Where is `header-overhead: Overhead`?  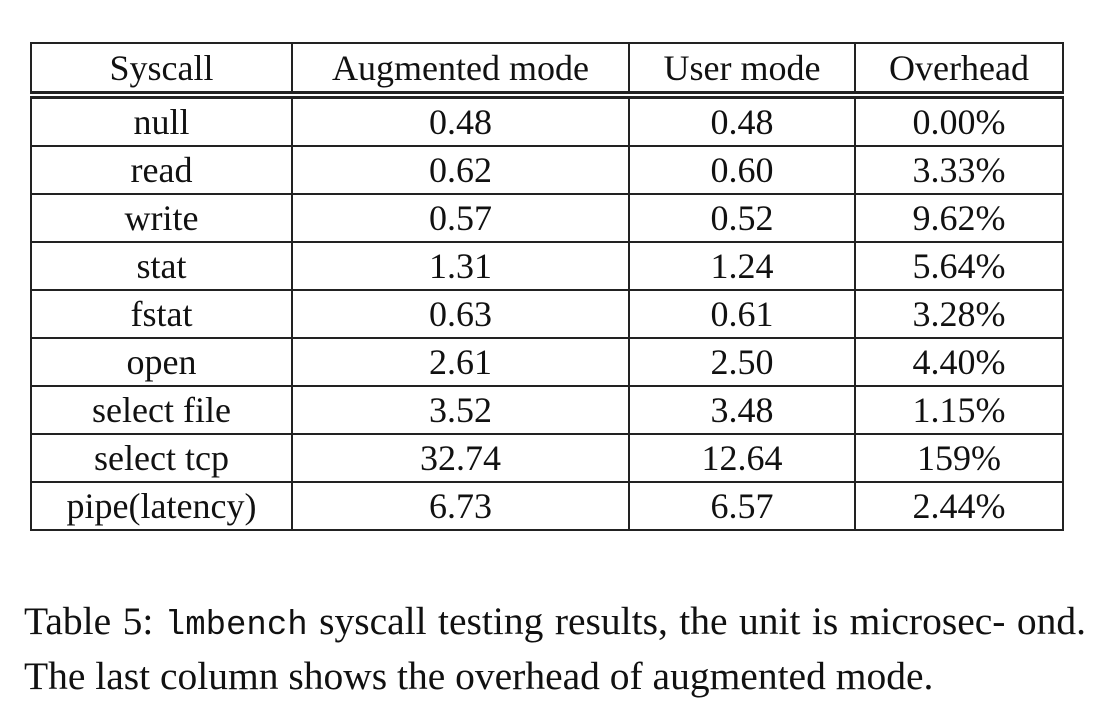
header-overhead: Overhead is located at coordinates (959, 69).